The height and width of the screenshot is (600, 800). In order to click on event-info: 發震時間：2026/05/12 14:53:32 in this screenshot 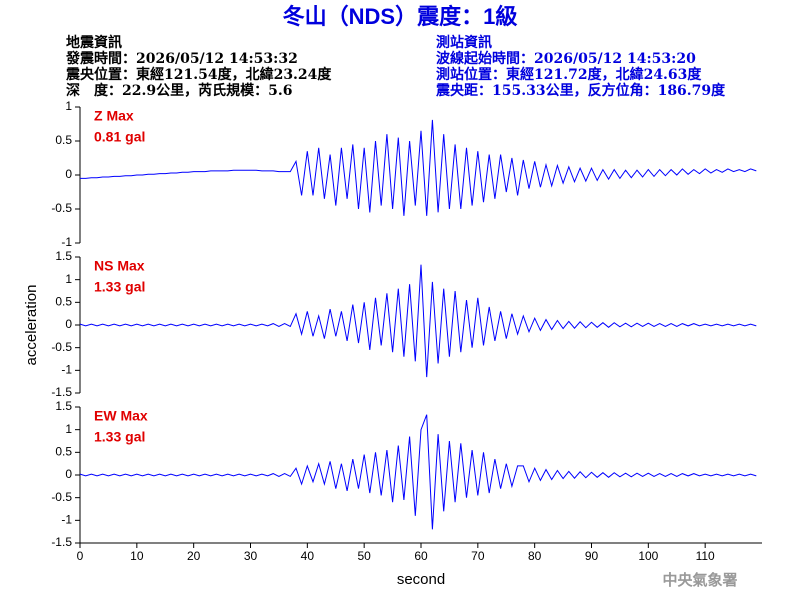, I will do `click(181, 58)`.